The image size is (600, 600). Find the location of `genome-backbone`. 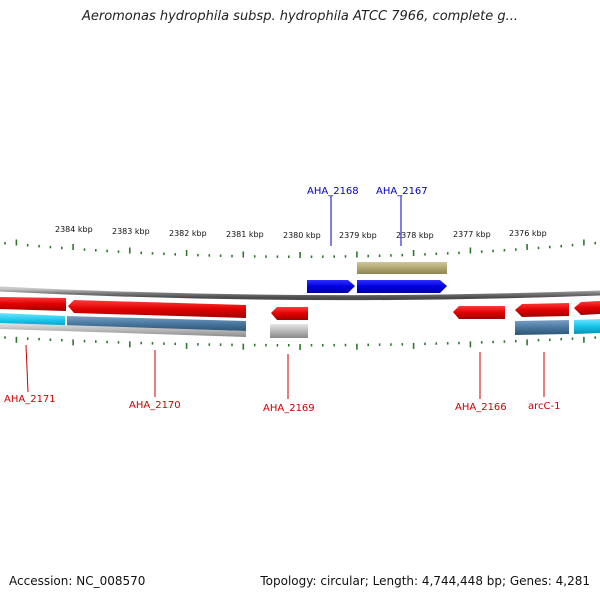

genome-backbone is located at coordinates (300, 293).